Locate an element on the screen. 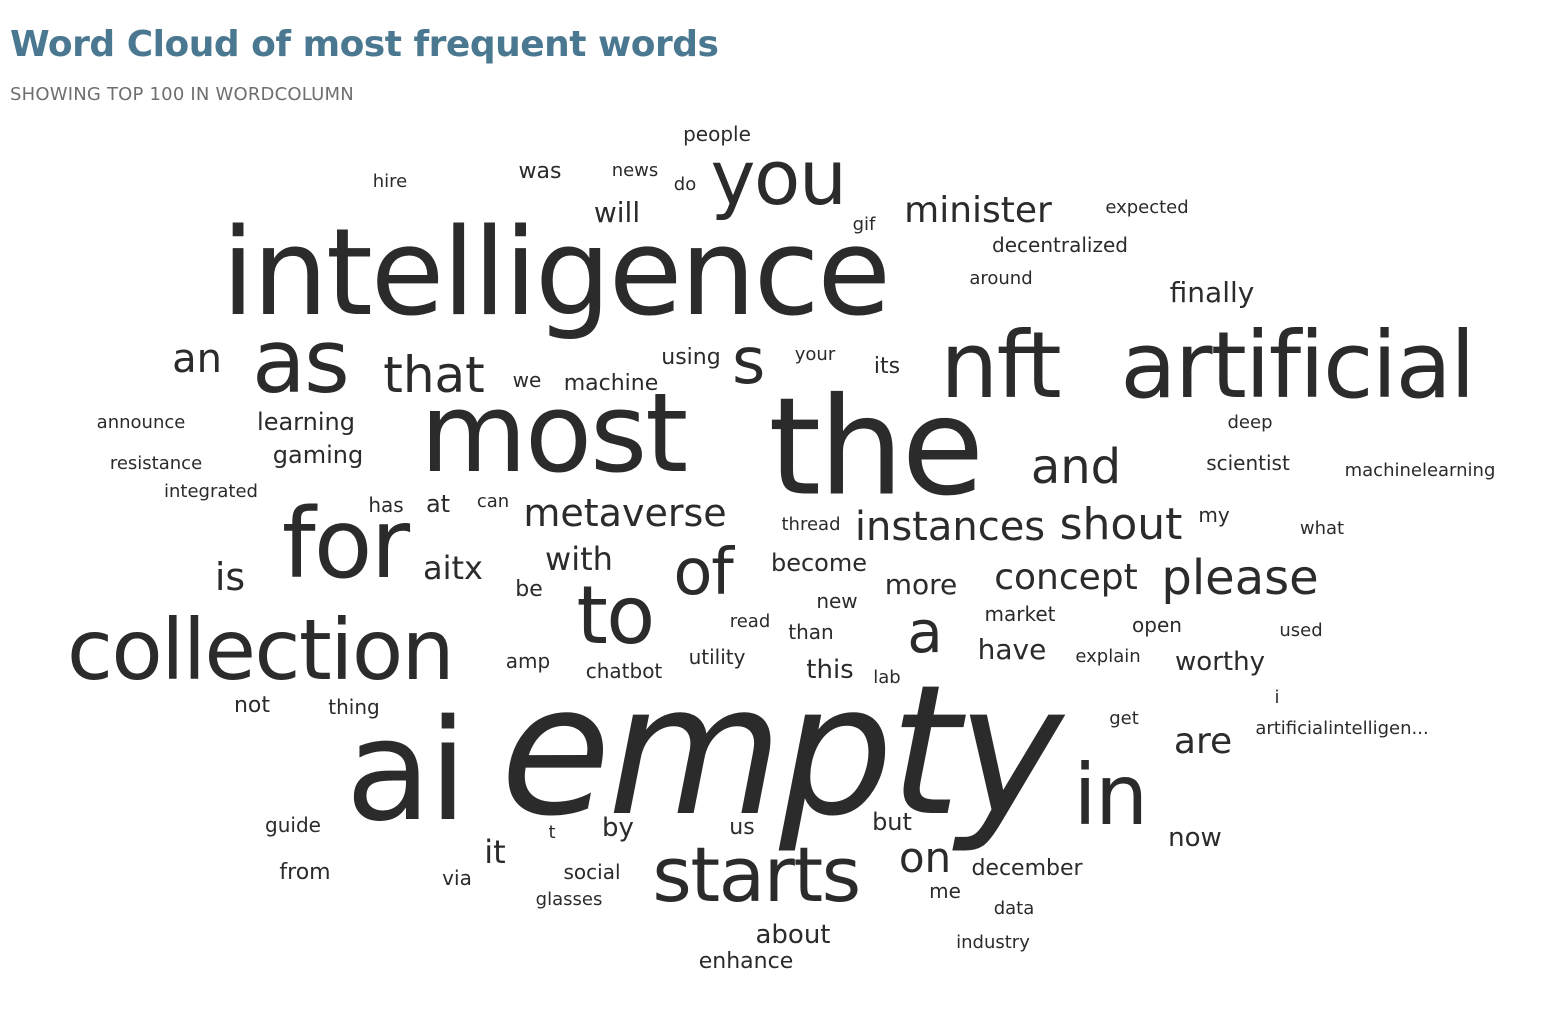  word-item: it is located at coordinates (495, 852).